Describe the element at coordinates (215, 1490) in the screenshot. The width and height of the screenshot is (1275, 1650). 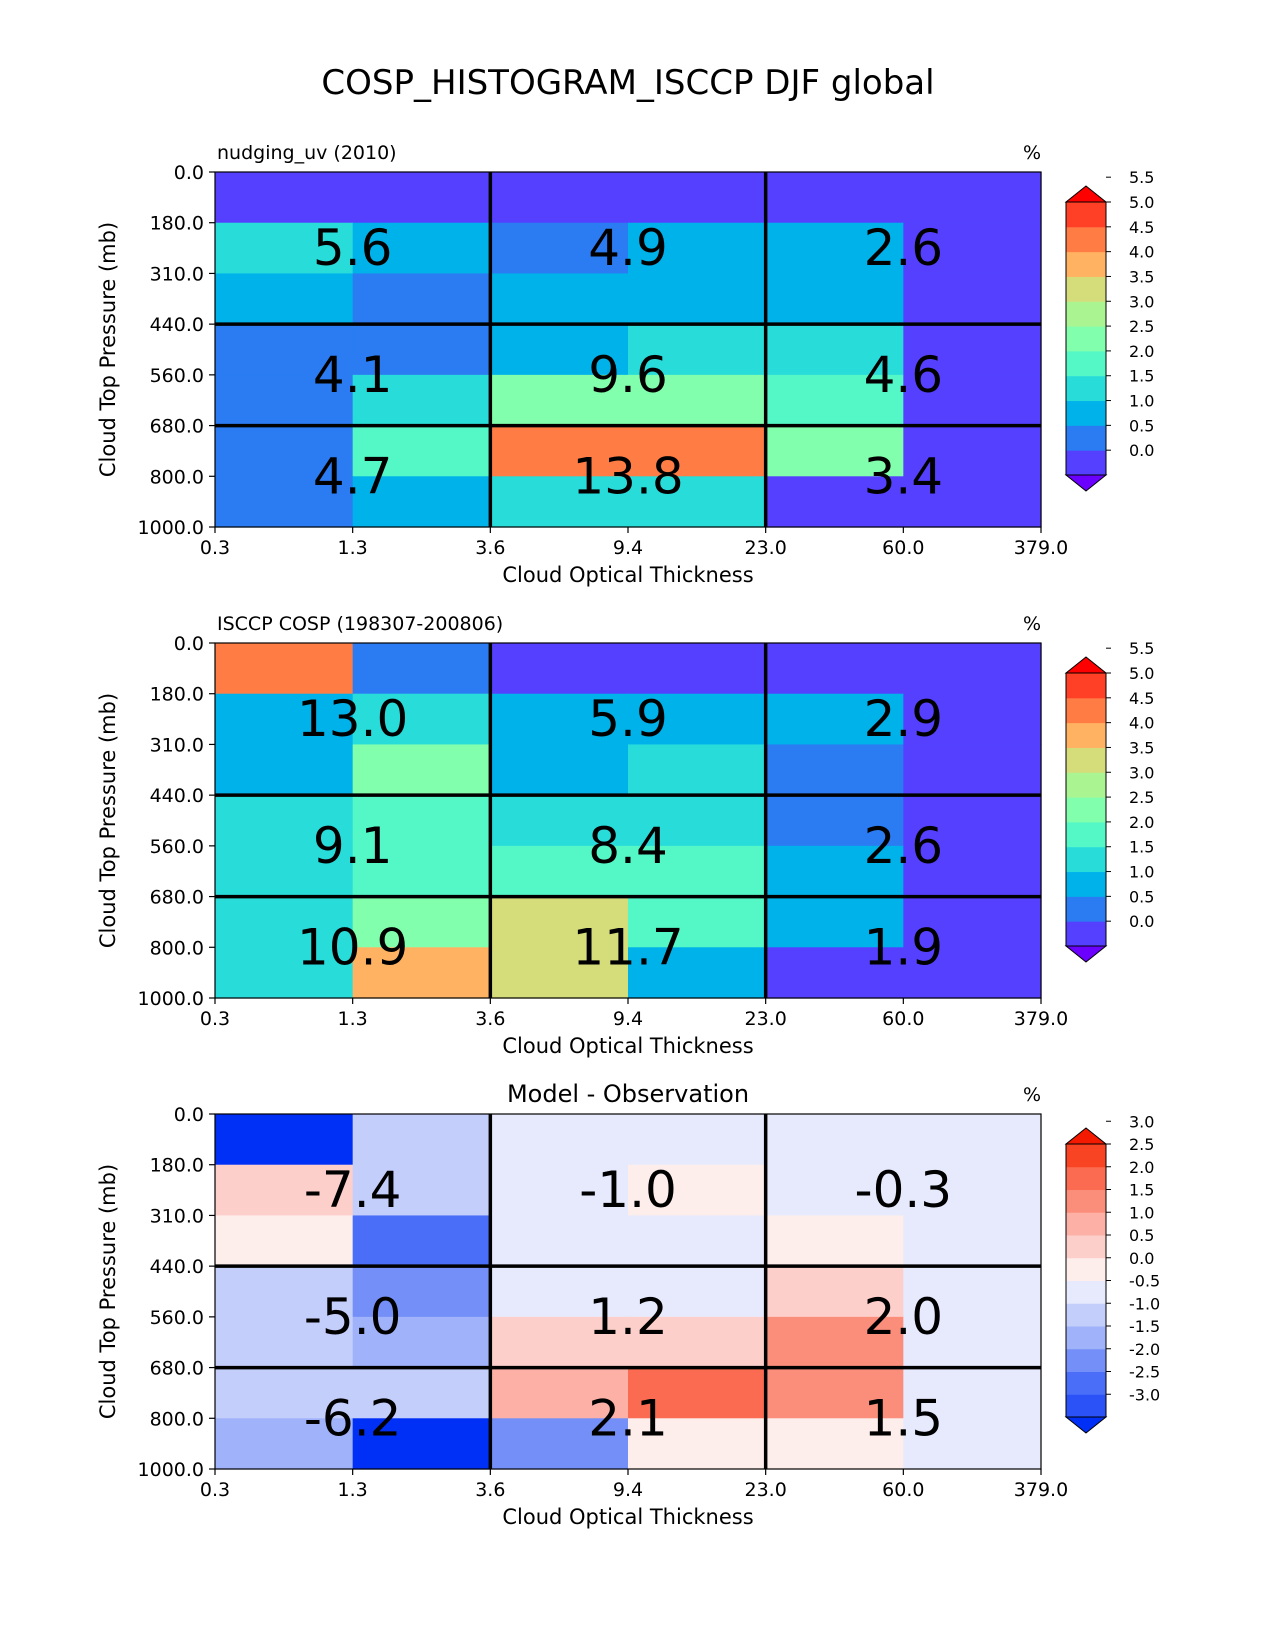
I see `x-tick-label: 0.3` at that location.